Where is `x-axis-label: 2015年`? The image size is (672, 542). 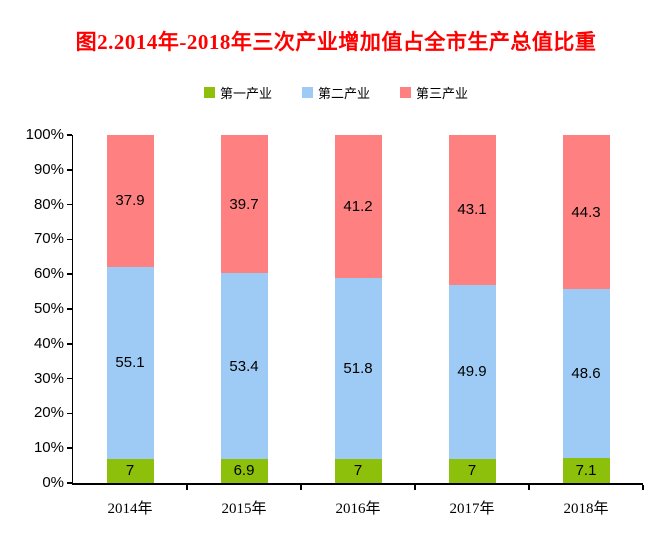
x-axis-label: 2015年 is located at coordinates (244, 509).